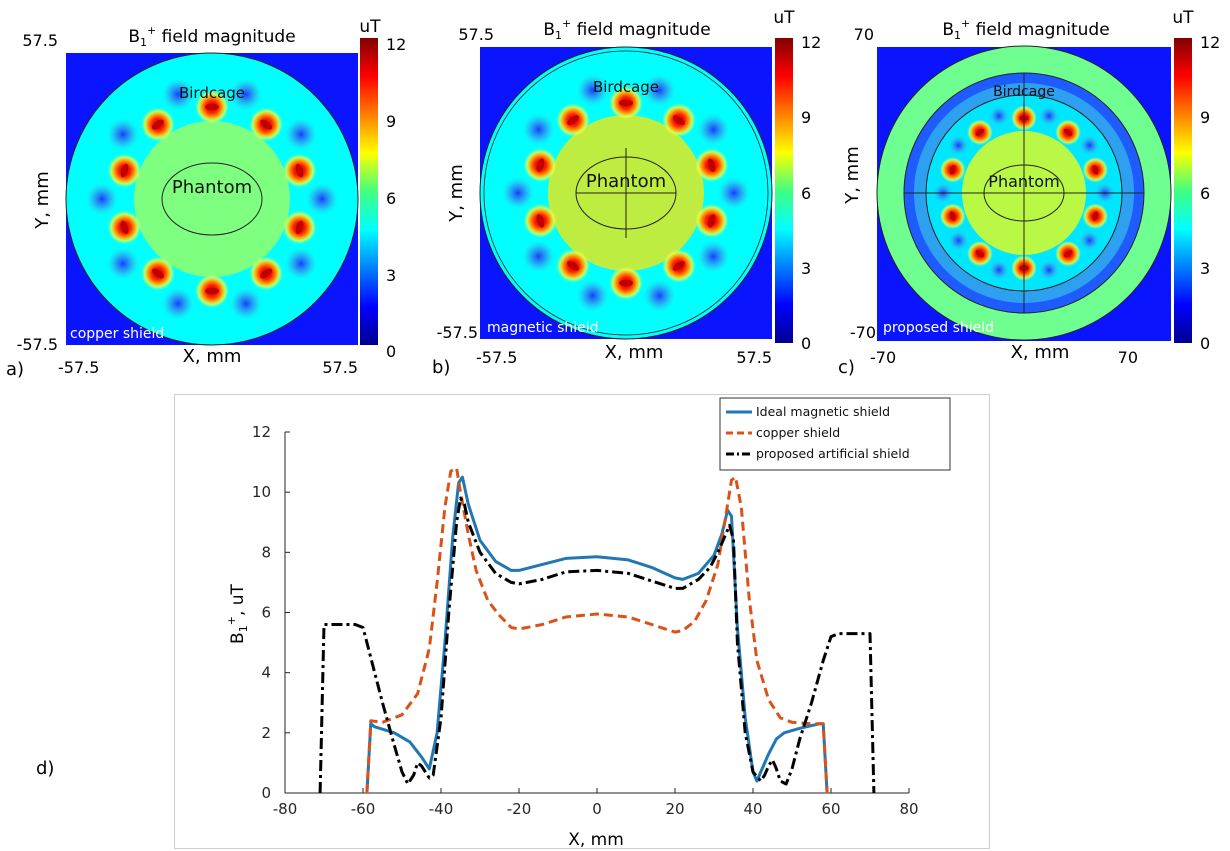 This screenshot has height=851, width=1230. What do you see at coordinates (784, 190) in the screenshot?
I see `panel-b-colorbar` at bounding box center [784, 190].